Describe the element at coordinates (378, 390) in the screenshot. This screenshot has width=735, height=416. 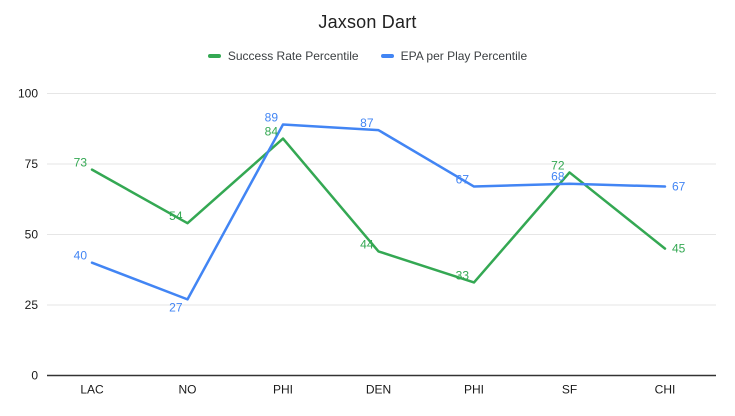
I see `x-axis-label: DEN` at that location.